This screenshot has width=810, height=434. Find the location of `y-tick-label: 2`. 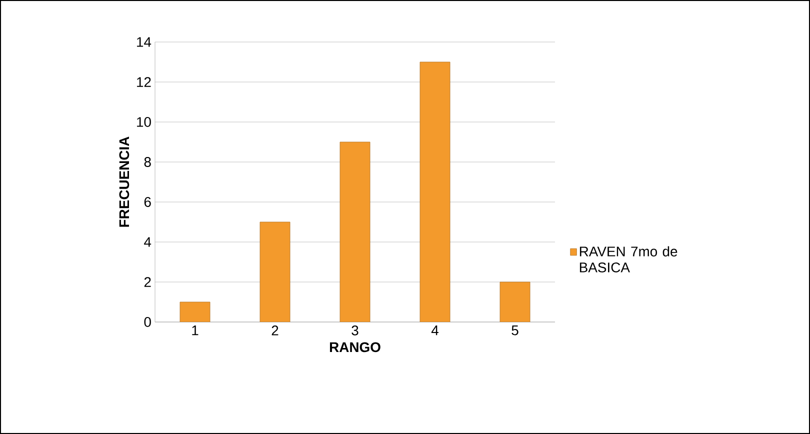

y-tick-label: 2 is located at coordinates (147, 282).